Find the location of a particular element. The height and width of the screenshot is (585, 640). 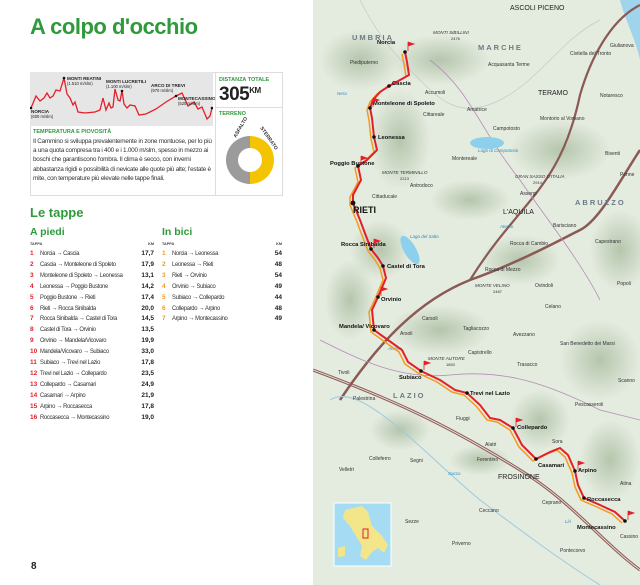

stop-label: Leonessa is located at coordinates (392, 138).